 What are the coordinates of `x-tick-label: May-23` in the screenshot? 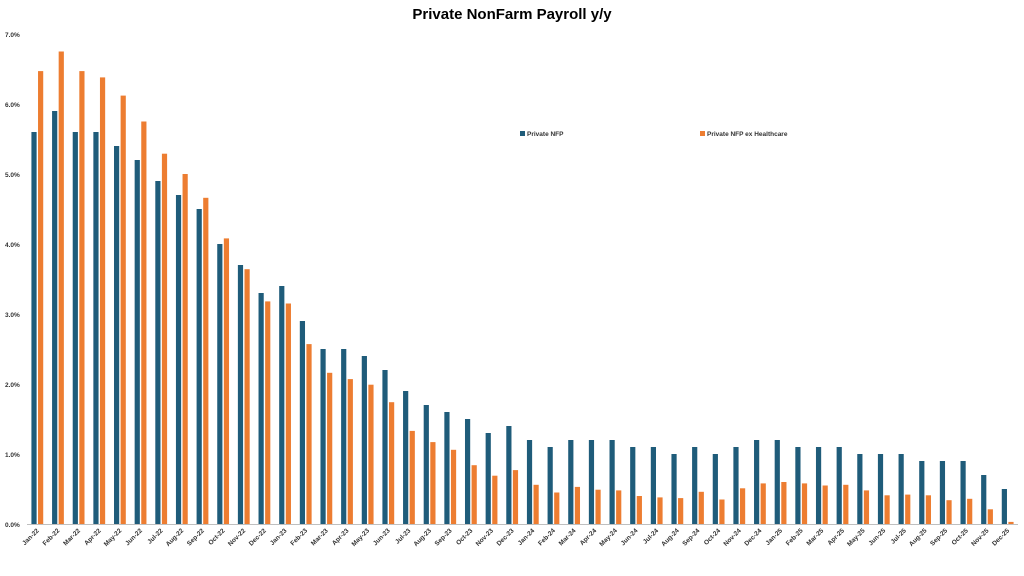 It's located at (361, 537).